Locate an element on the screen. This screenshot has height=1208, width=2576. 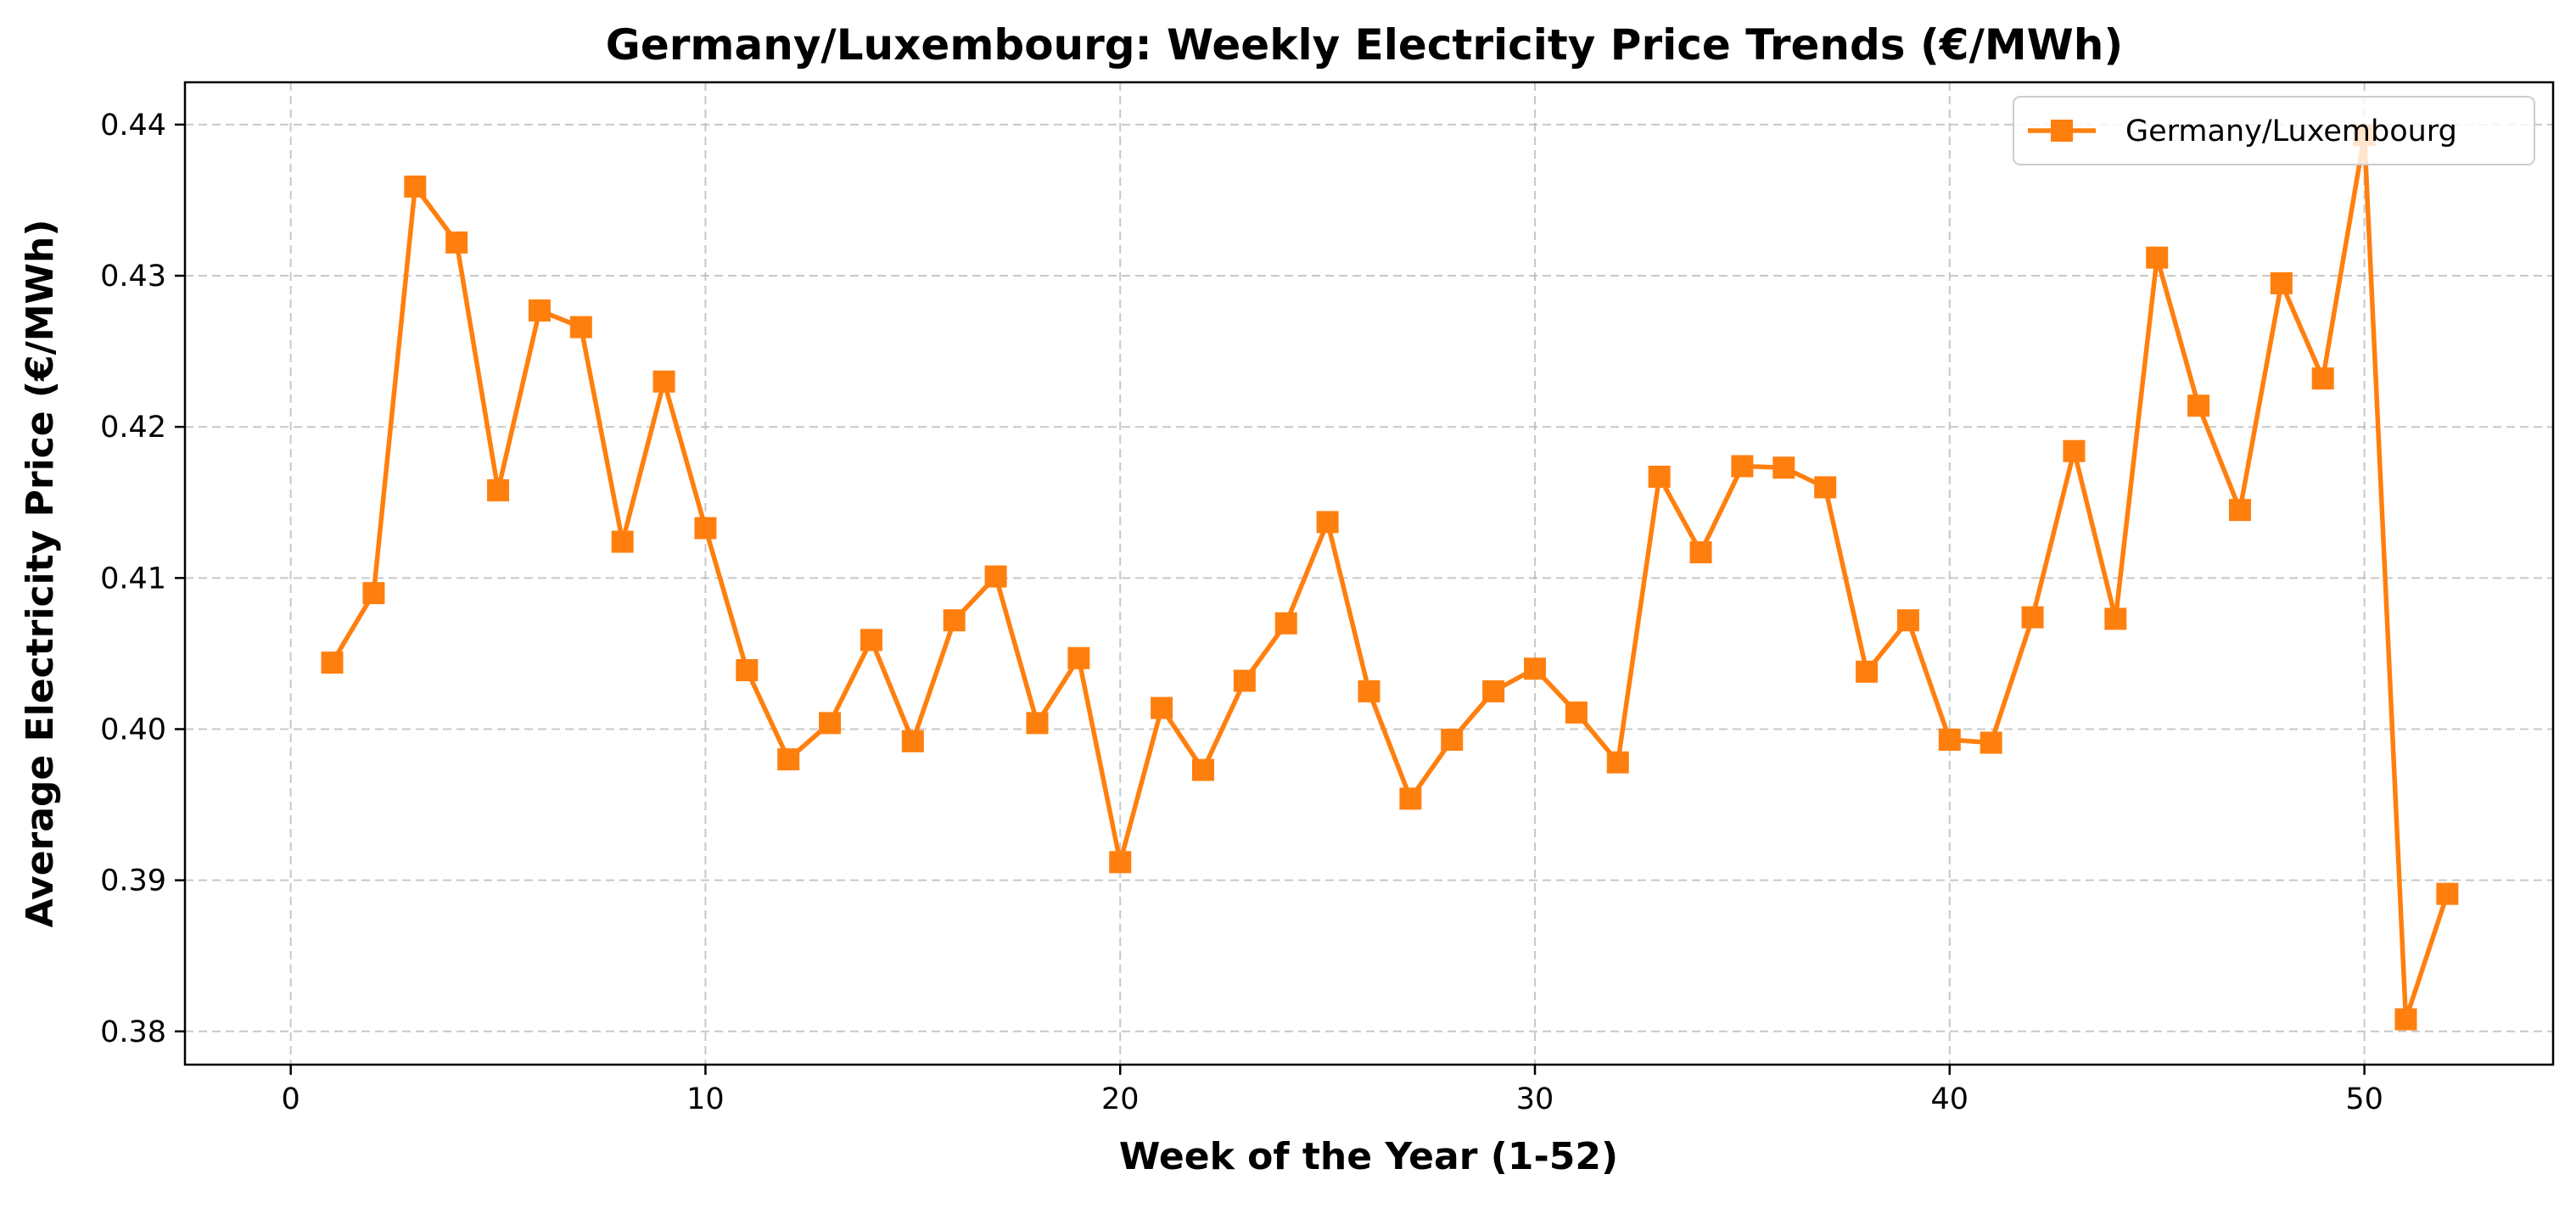
legend-marker-swatch is located at coordinates (2062, 131).